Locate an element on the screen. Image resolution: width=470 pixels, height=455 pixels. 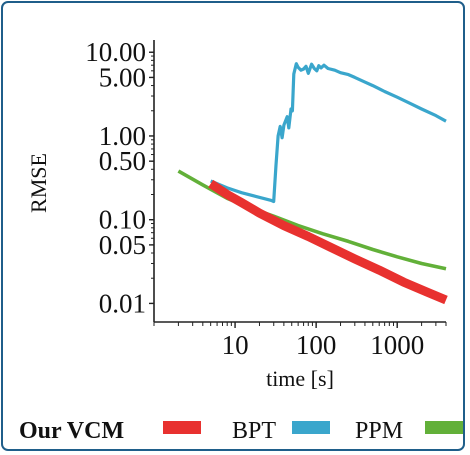
legend-label-ppm: PPM is located at coordinates (379, 431).